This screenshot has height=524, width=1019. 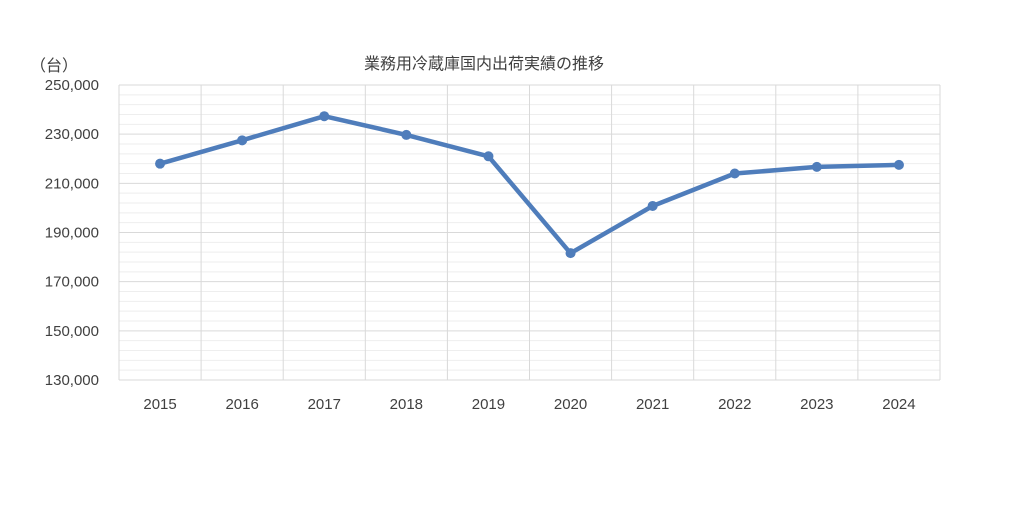 What do you see at coordinates (159, 404) in the screenshot?
I see `x-tick-label: 2015` at bounding box center [159, 404].